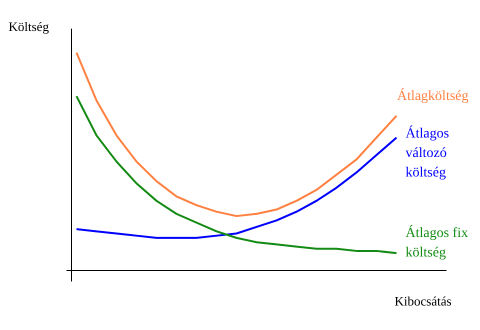 Image resolution: width=480 pixels, height=330 pixels. I want to click on series-label: Átlagköltség, so click(432, 95).